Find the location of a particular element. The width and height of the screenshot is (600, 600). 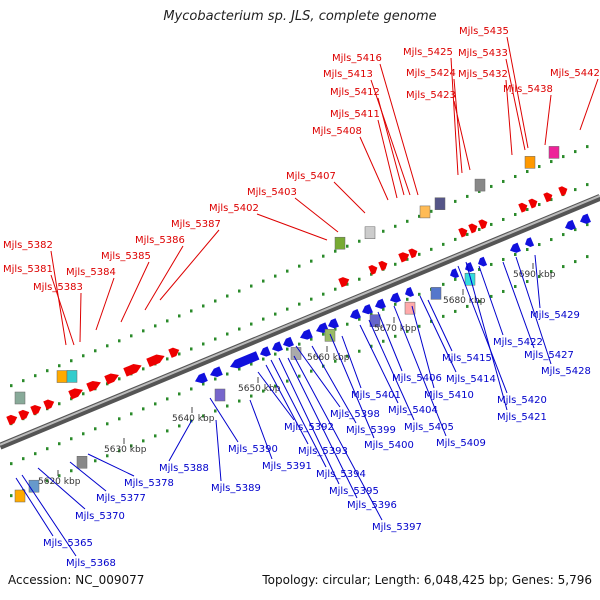

accession-text: Accession: NC_009077 is located at coordinates (76, 580).